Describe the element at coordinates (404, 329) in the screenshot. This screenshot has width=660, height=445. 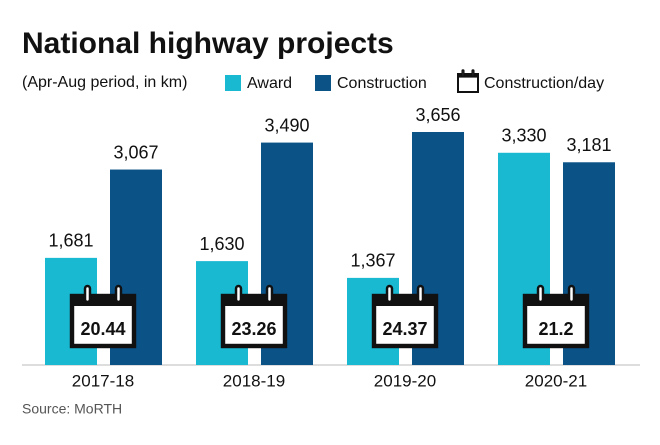
I see `calendar-value: 24.37` at that location.